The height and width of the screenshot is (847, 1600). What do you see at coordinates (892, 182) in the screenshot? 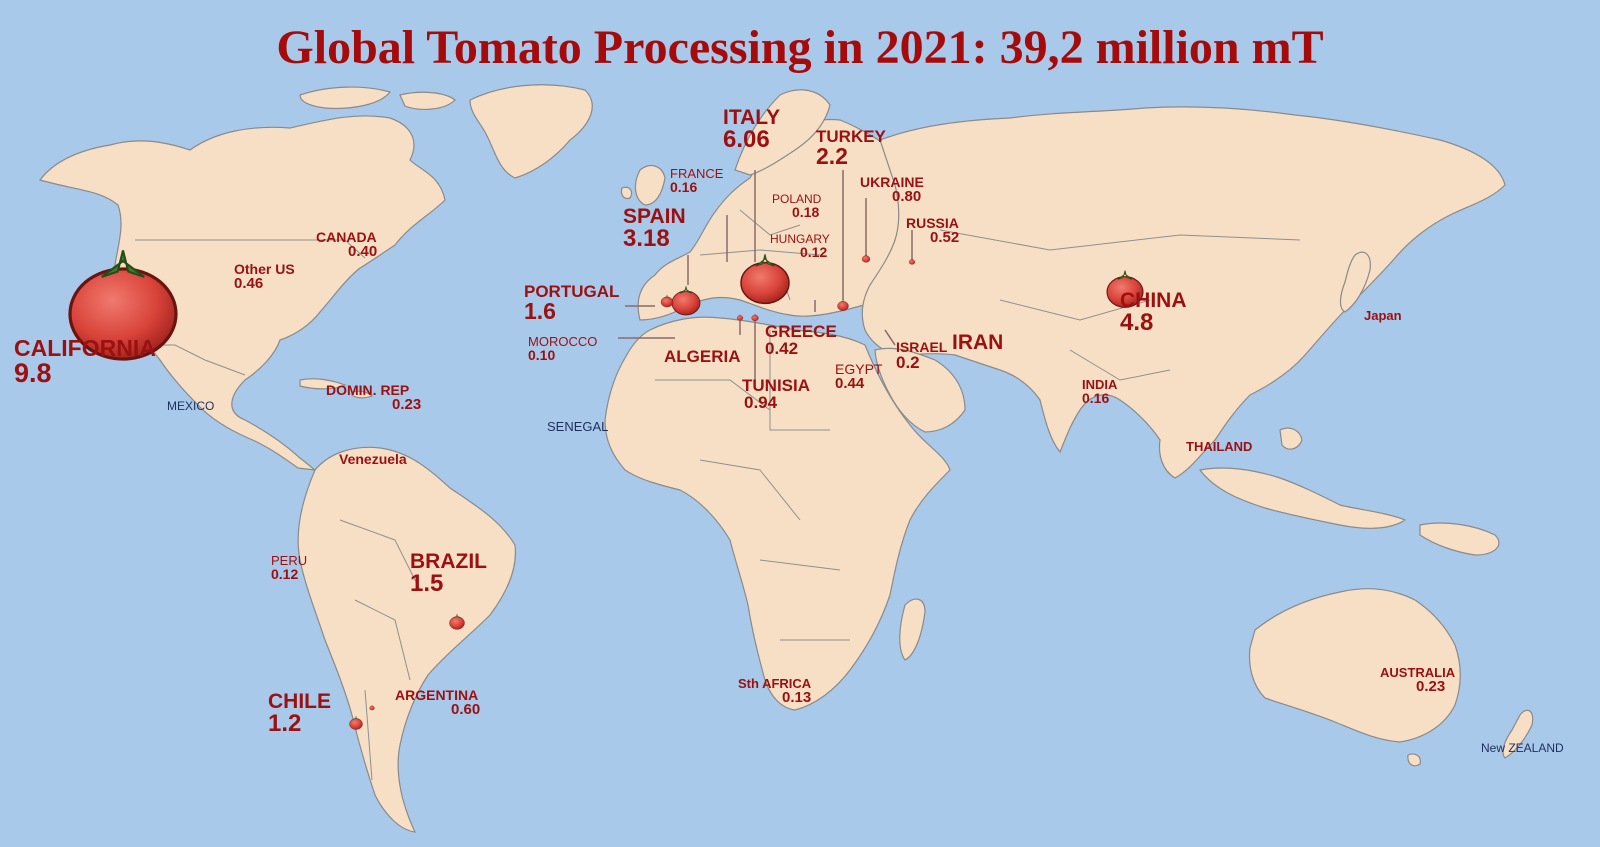
I see `ukraine-name: UKRAINE` at bounding box center [892, 182].